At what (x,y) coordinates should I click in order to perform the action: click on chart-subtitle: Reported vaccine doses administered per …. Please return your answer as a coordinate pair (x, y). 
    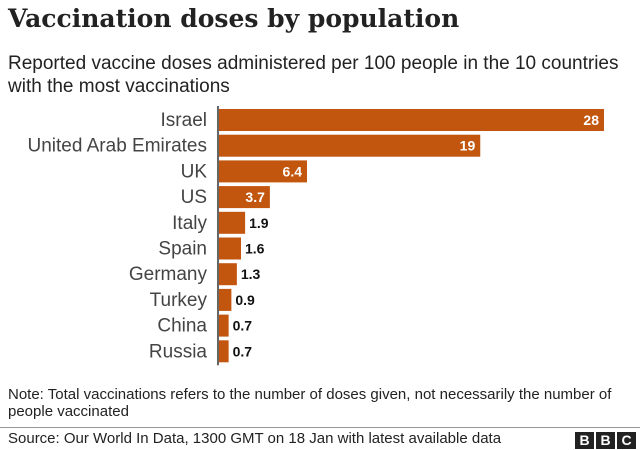
    Looking at the image, I should click on (313, 75).